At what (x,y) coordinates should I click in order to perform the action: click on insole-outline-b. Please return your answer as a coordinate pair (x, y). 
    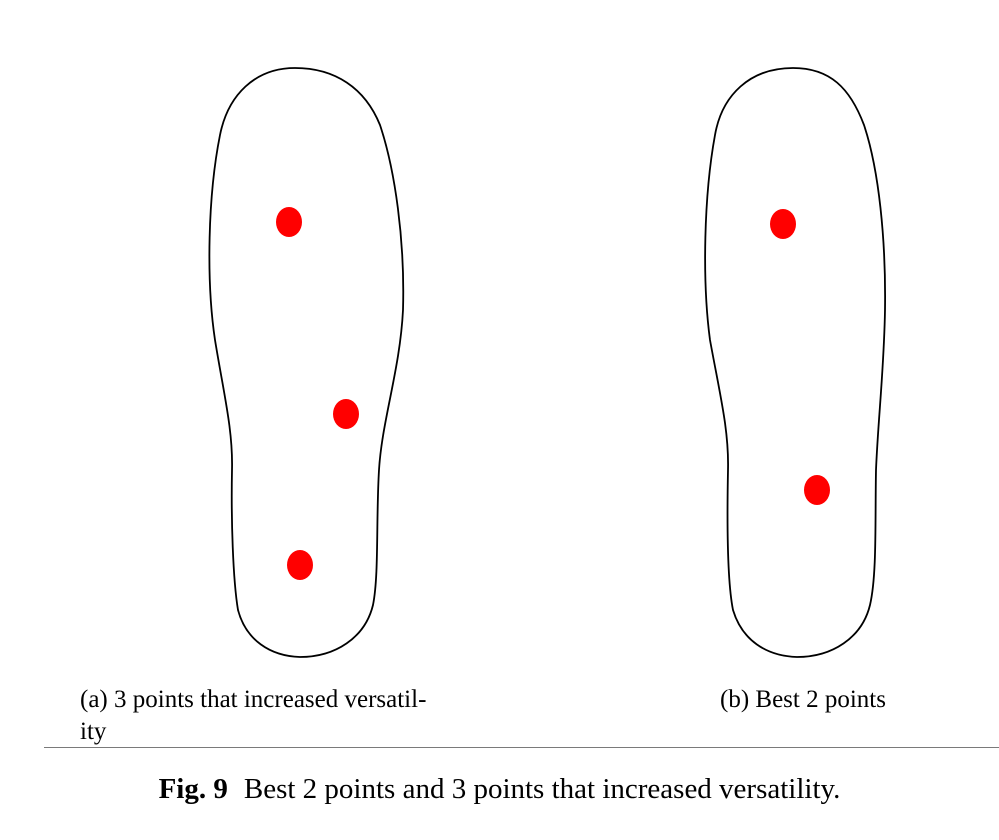
    Looking at the image, I should click on (795, 362).